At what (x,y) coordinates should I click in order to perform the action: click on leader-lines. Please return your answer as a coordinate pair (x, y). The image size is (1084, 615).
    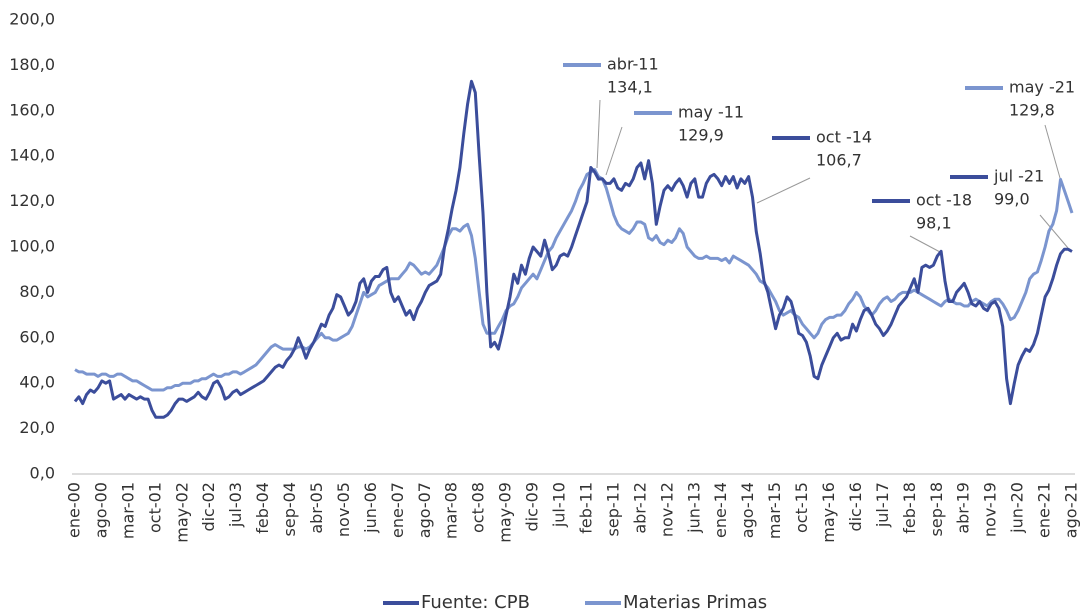
    Looking at the image, I should click on (832, 176).